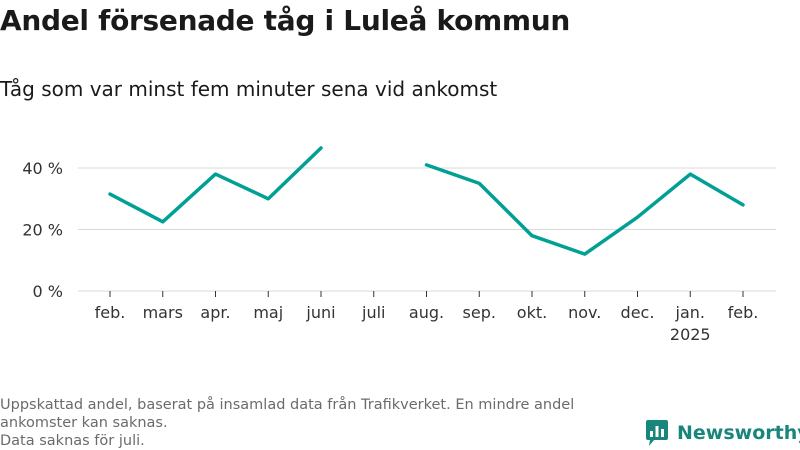  I want to click on y-tick-label: 40 %, so click(42, 168).